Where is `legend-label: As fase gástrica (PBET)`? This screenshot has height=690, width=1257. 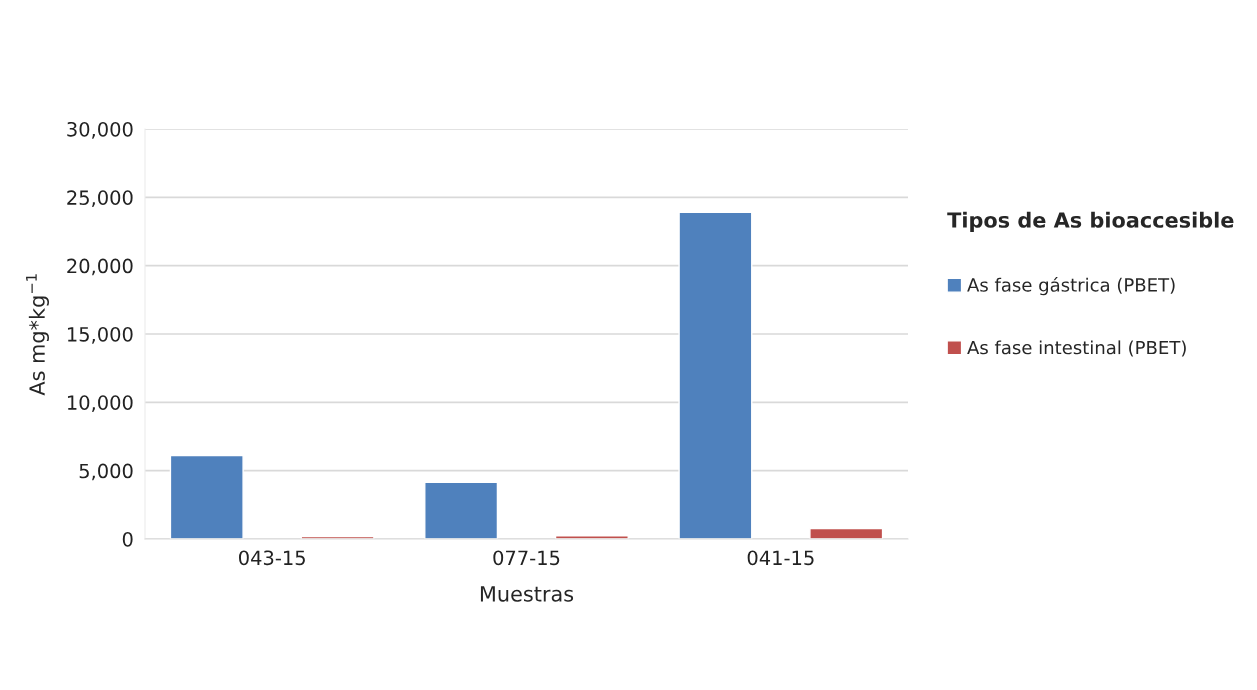 legend-label: As fase gástrica (PBET) is located at coordinates (1071, 286).